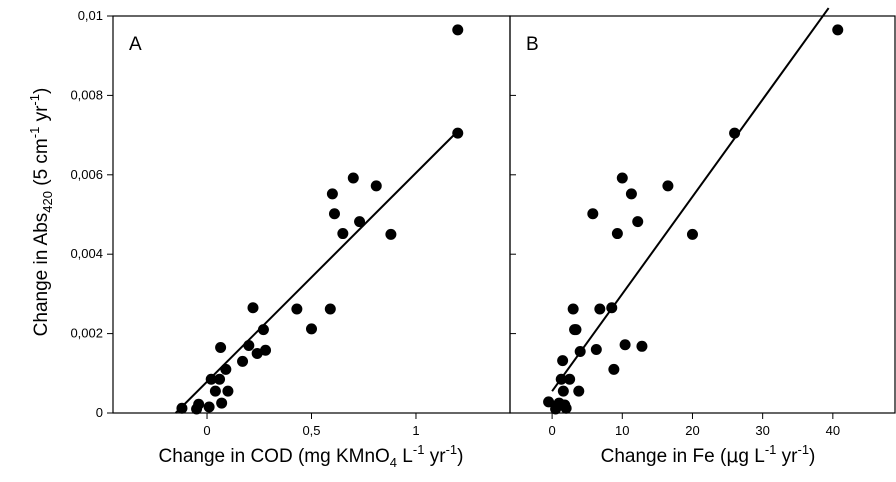  I want to click on panel-b-x-tick-label-1: 10, so click(622, 430).